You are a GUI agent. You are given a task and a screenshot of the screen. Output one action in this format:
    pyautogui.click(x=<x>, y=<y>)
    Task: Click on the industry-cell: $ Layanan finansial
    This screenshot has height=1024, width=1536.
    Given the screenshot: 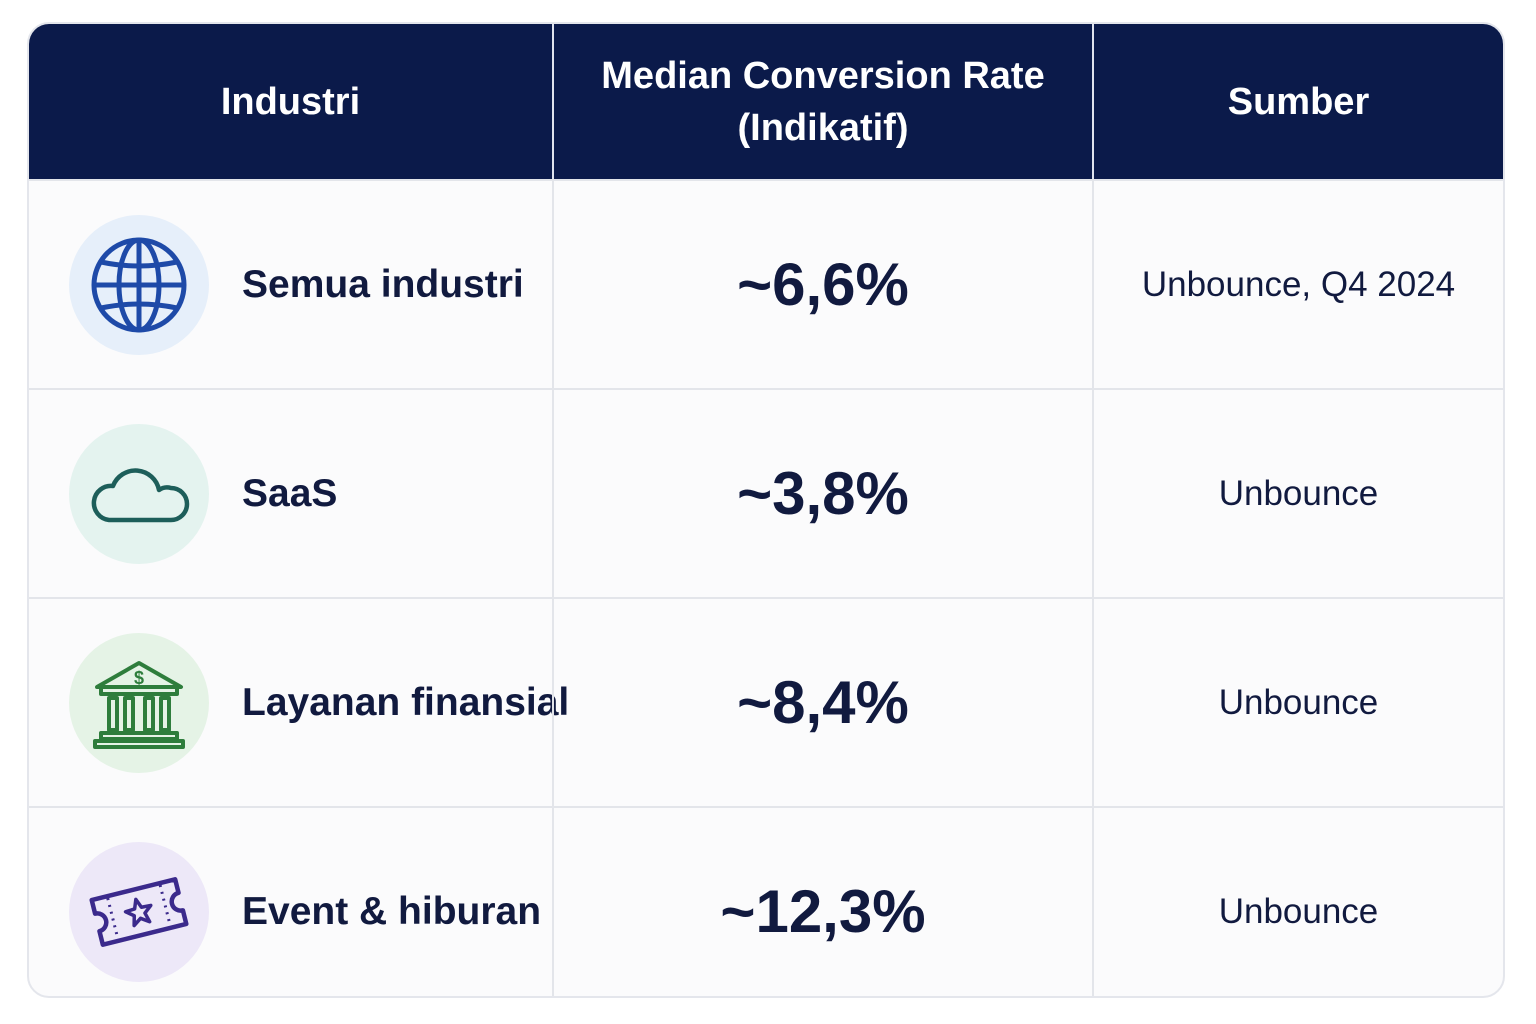 What is the action you would take?
    pyautogui.click(x=299, y=702)
    